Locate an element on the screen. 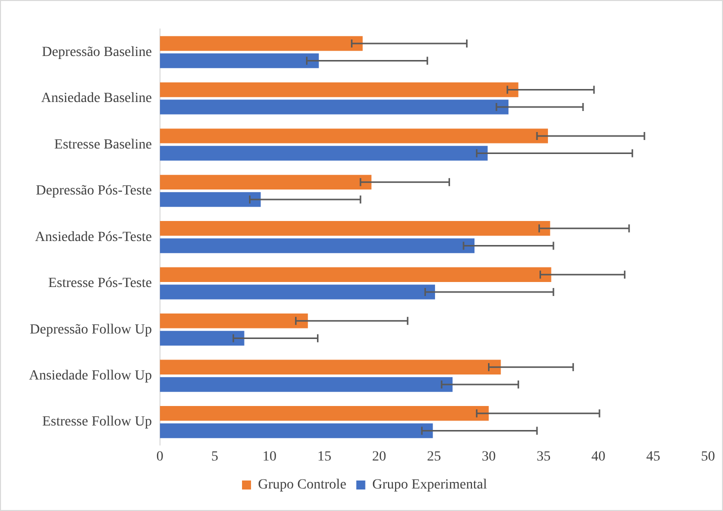 The height and width of the screenshot is (511, 723). y-tick-label: Ansiedade Pós-Teste is located at coordinates (93, 237).